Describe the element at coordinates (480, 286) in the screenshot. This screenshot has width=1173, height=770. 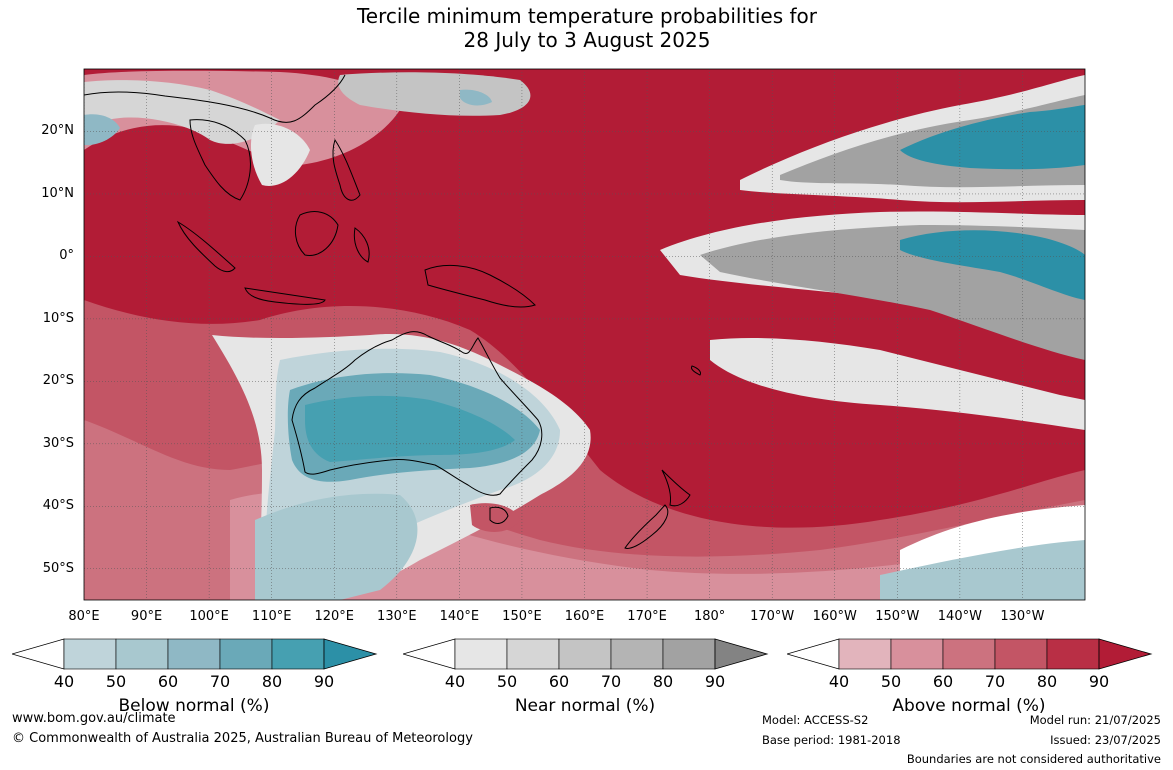
I see `new-guinea-coastline` at that location.